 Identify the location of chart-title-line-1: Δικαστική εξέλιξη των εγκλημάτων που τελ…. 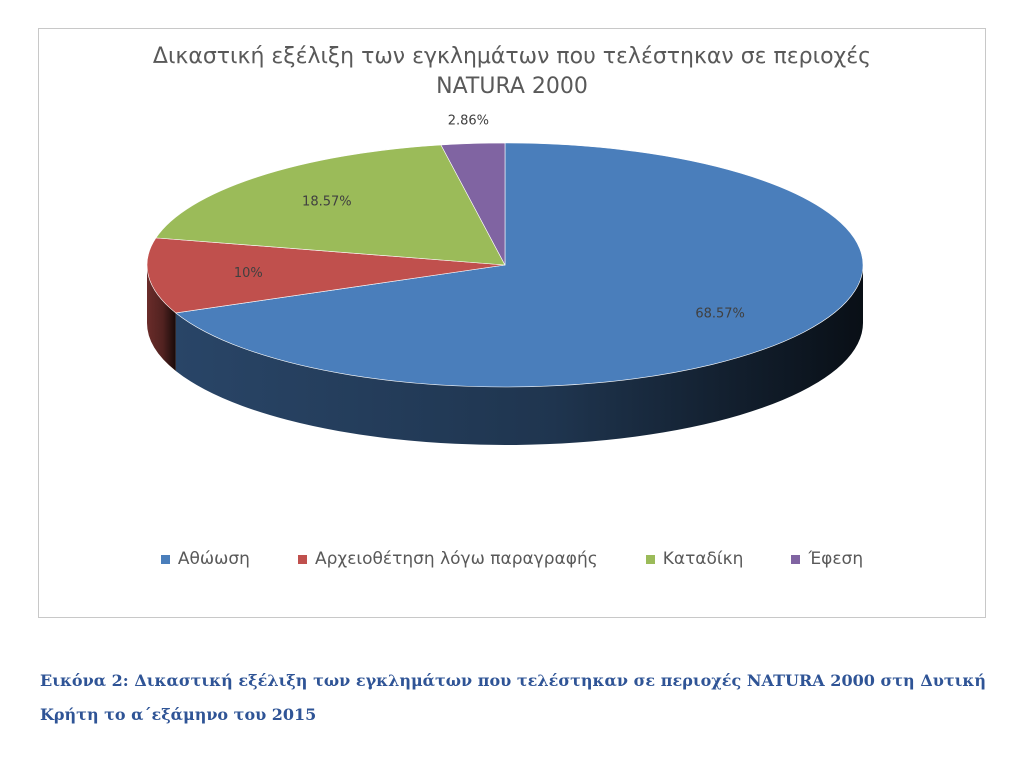
(512, 56).